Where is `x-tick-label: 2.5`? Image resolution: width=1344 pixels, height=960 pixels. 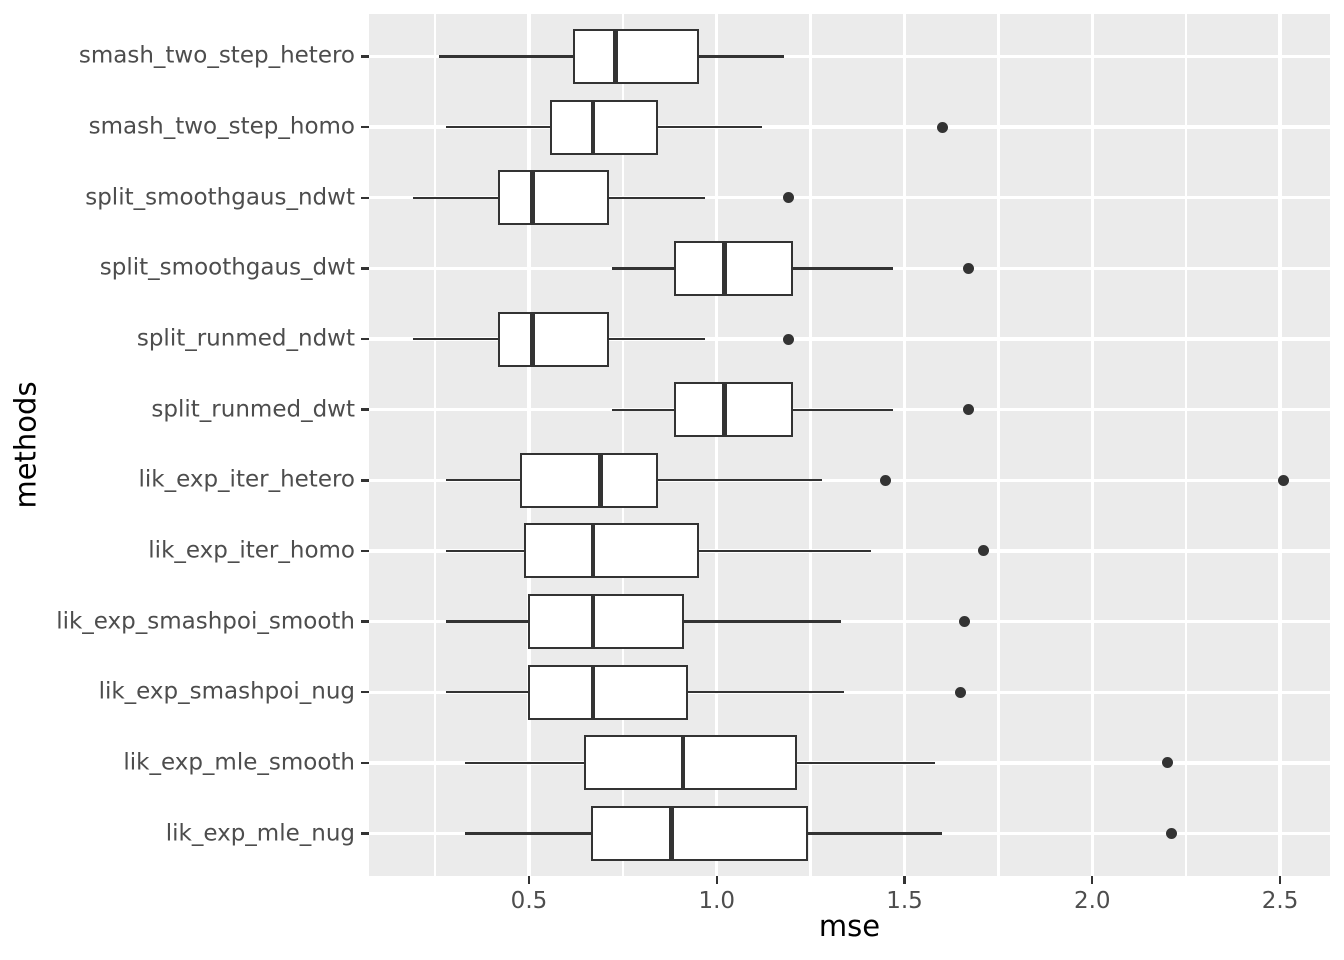
x-tick-label: 2.5 is located at coordinates (1280, 901).